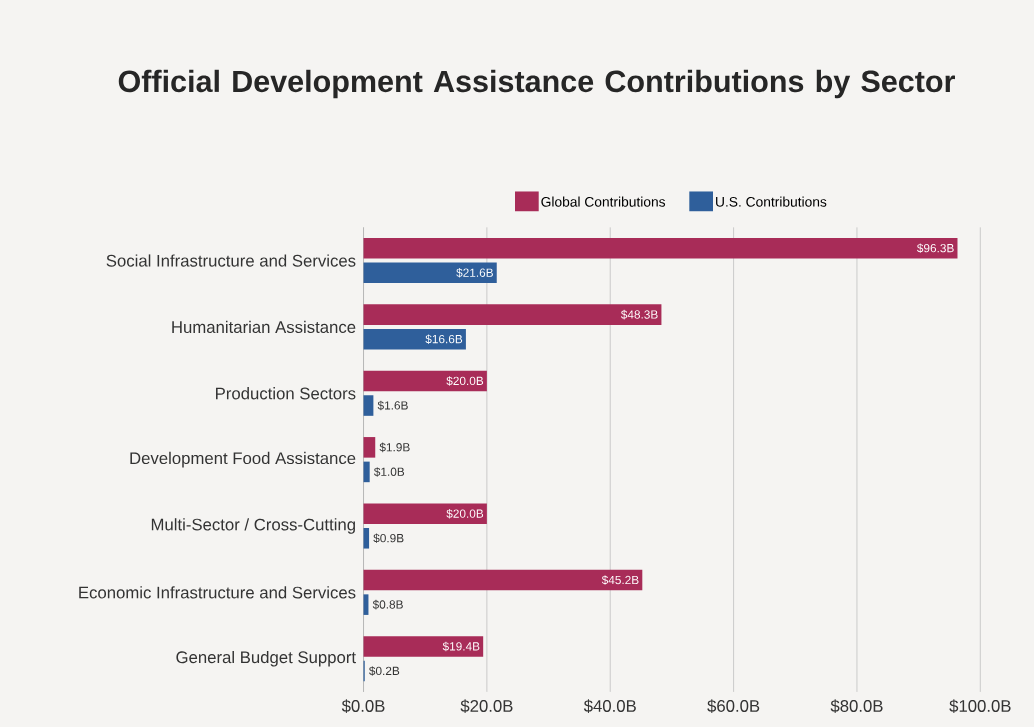 The image size is (1034, 727). I want to click on y-tick-label: Social Infrastructure and Services, so click(231, 260).